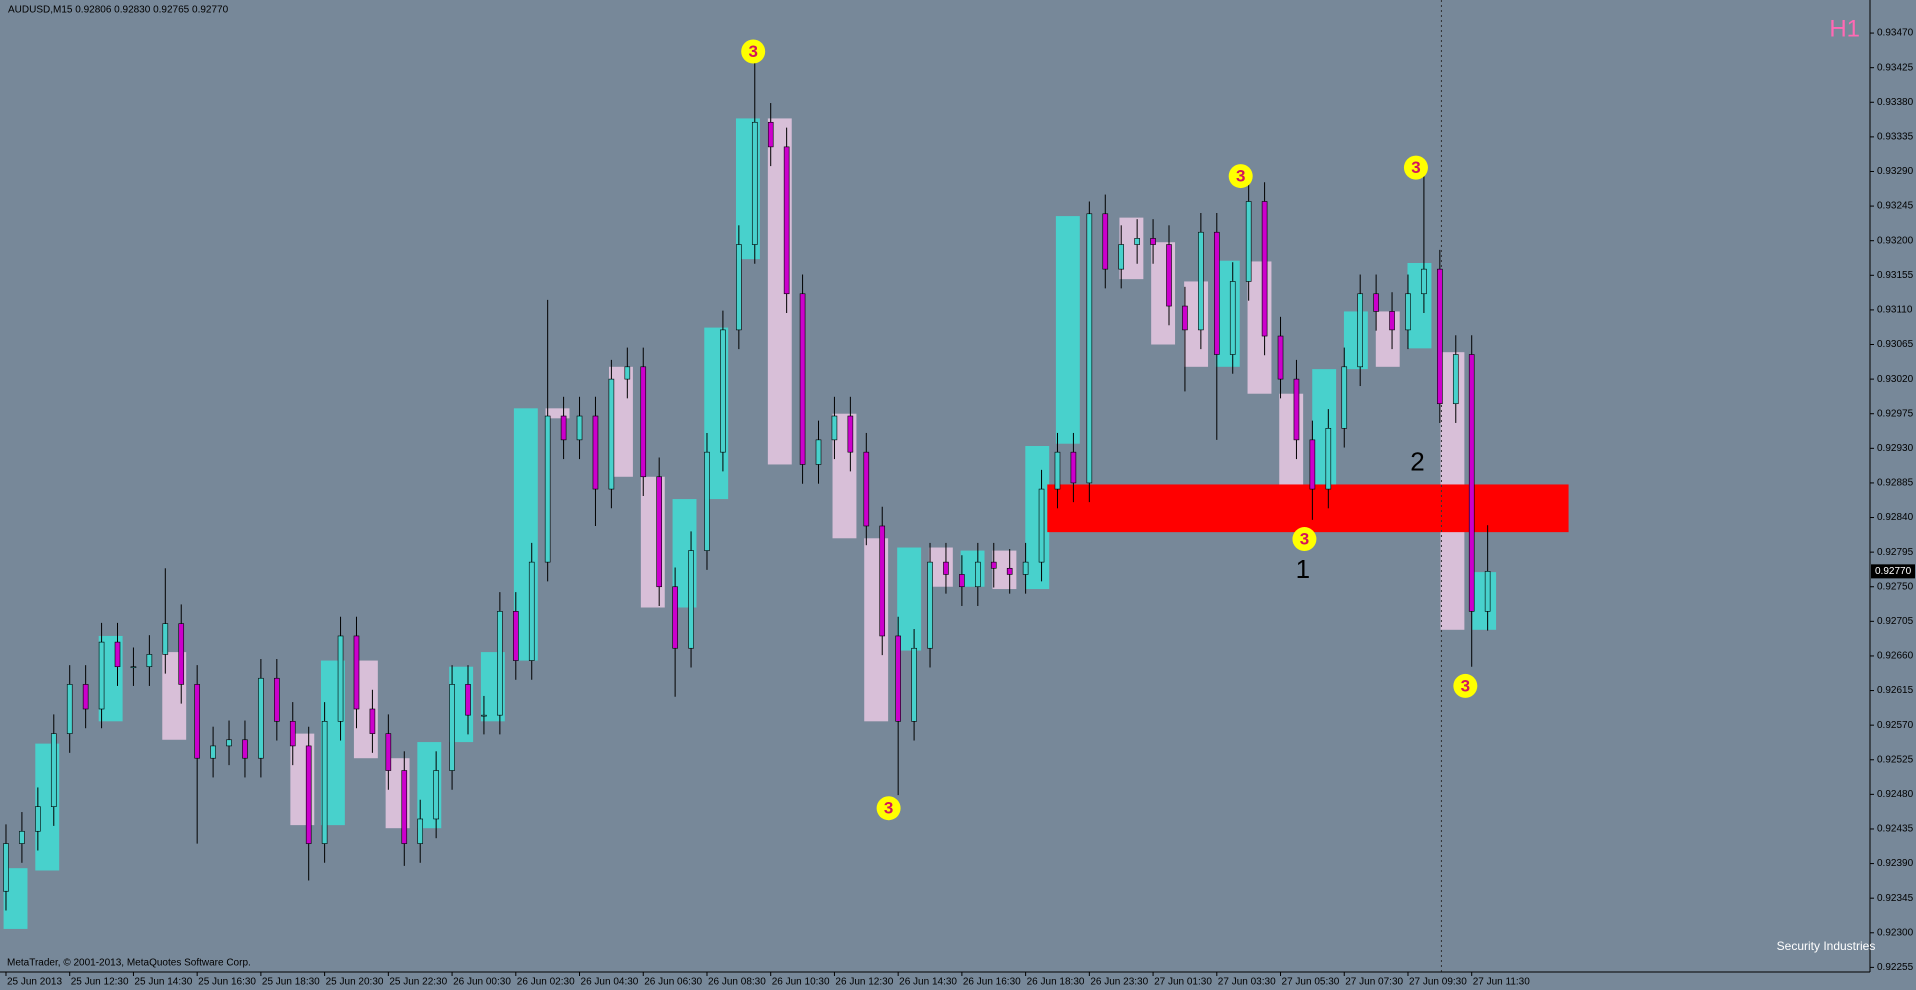 The height and width of the screenshot is (990, 1916). I want to click on wave-label: 1, so click(1303, 569).